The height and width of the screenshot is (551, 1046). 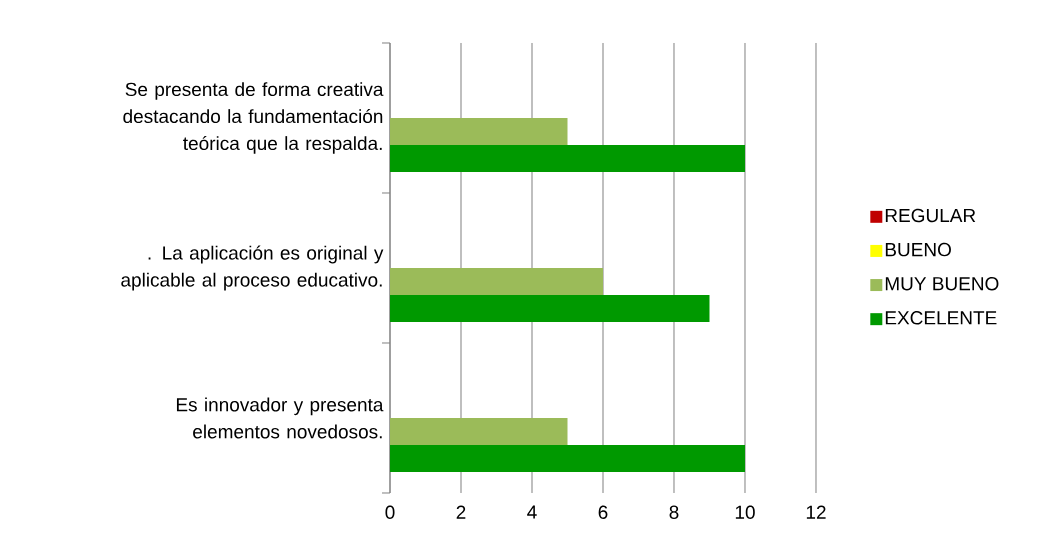 I want to click on x-tick-label: 0, so click(x=390, y=512).